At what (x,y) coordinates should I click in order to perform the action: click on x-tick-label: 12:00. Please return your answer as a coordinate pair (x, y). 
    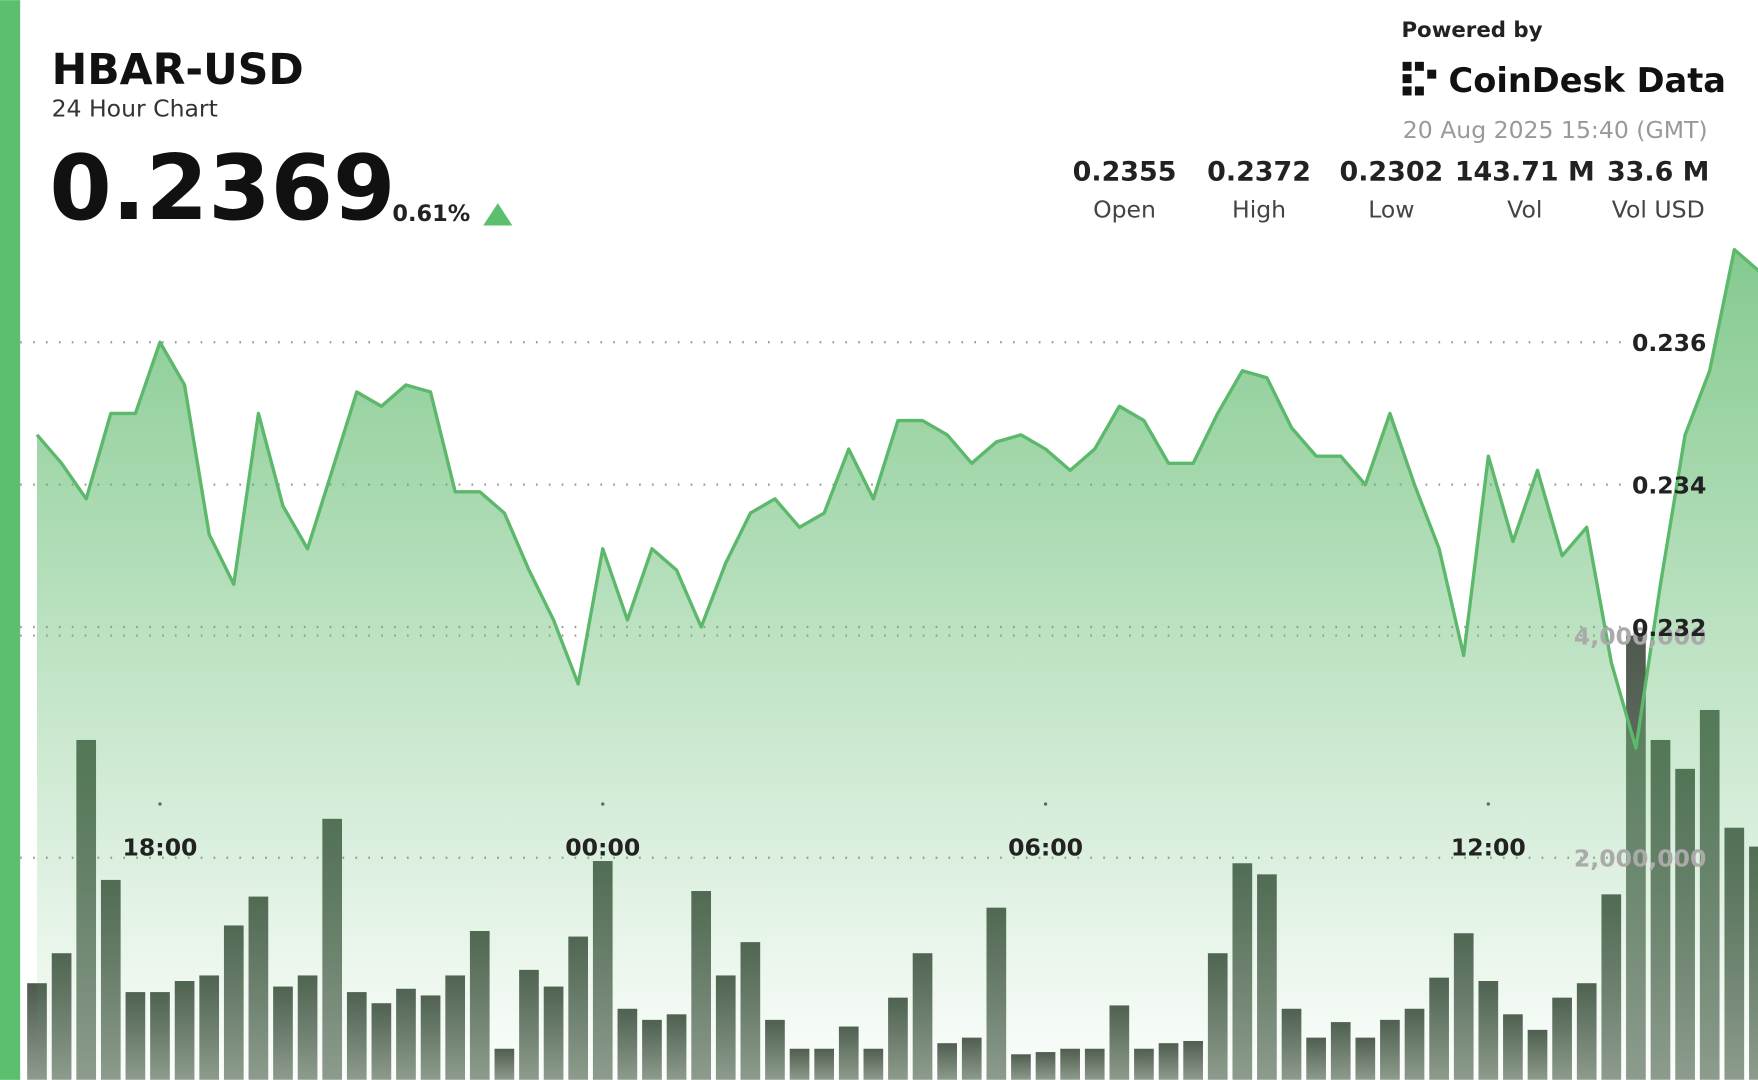
    Looking at the image, I should click on (1488, 848).